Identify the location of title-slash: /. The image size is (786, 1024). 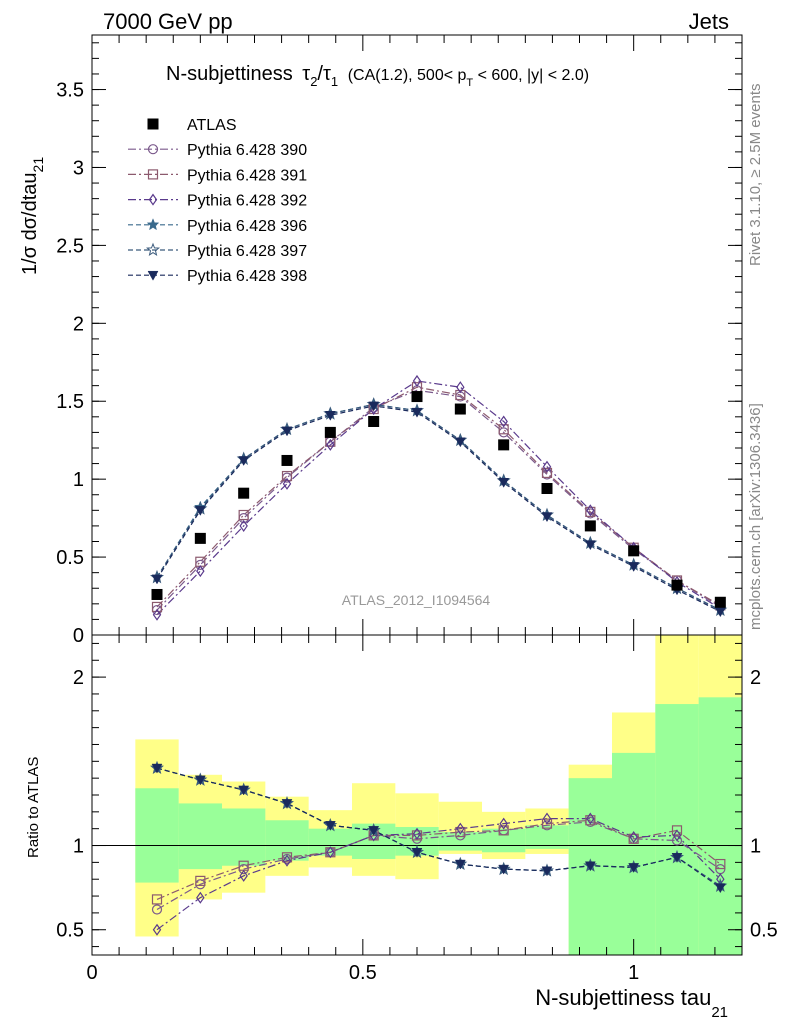
(320, 74).